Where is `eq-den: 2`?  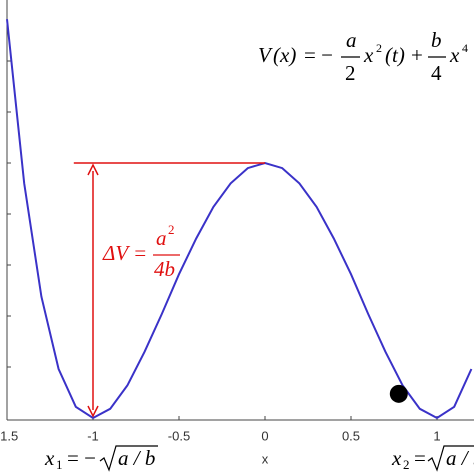 eq-den: 2 is located at coordinates (350, 73).